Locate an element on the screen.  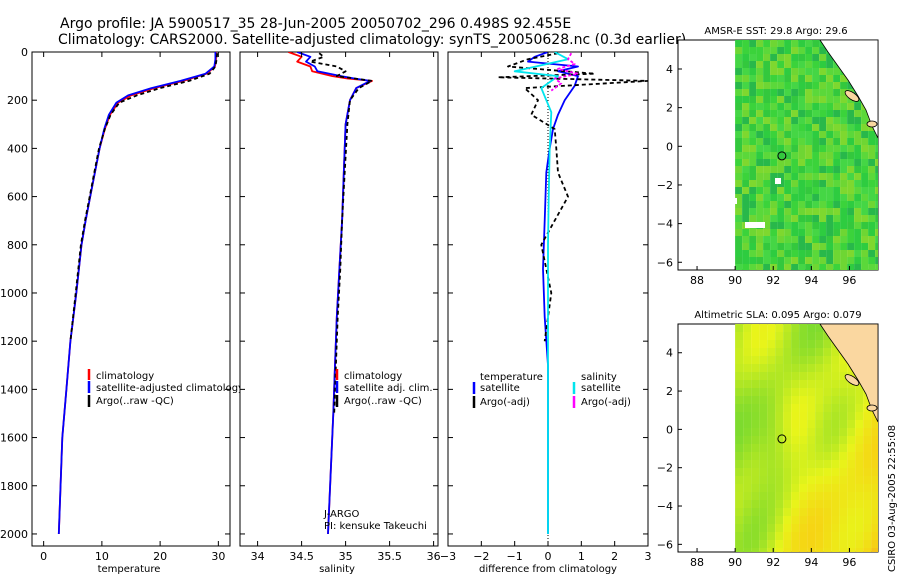
x-tick-label: 3 is located at coordinates (648, 556).